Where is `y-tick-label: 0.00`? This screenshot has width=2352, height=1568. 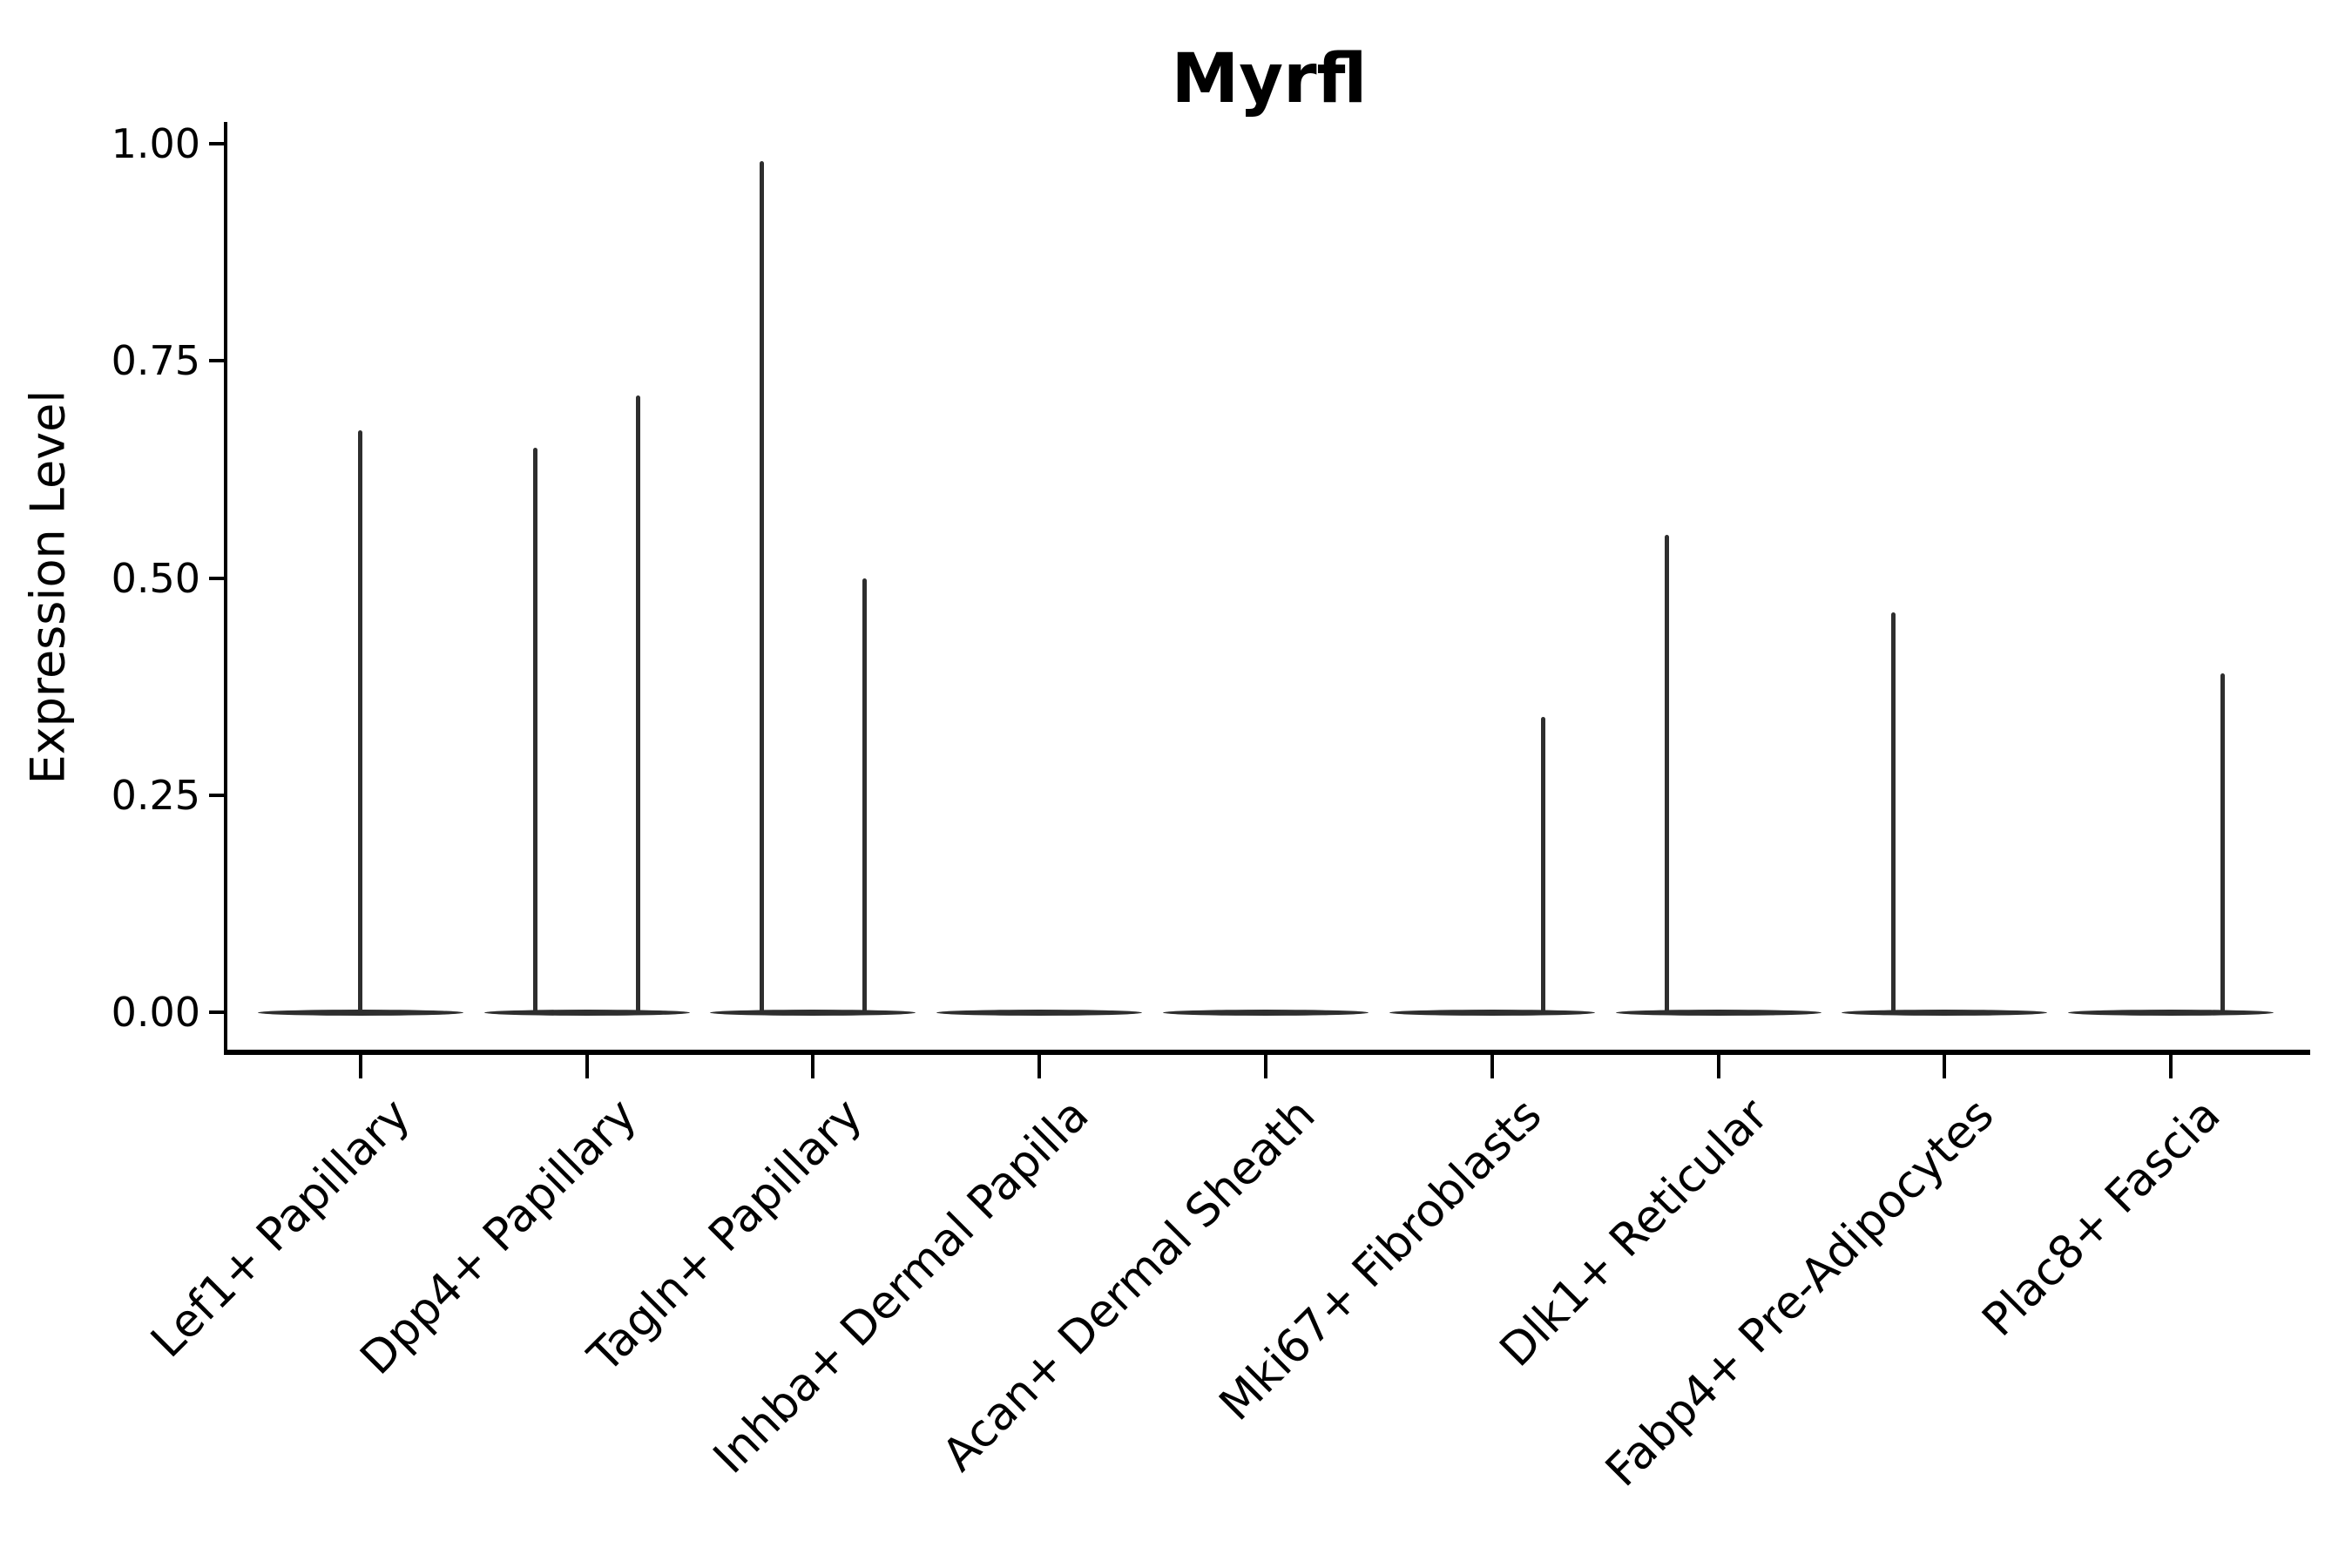 y-tick-label: 0.00 is located at coordinates (155, 1013).